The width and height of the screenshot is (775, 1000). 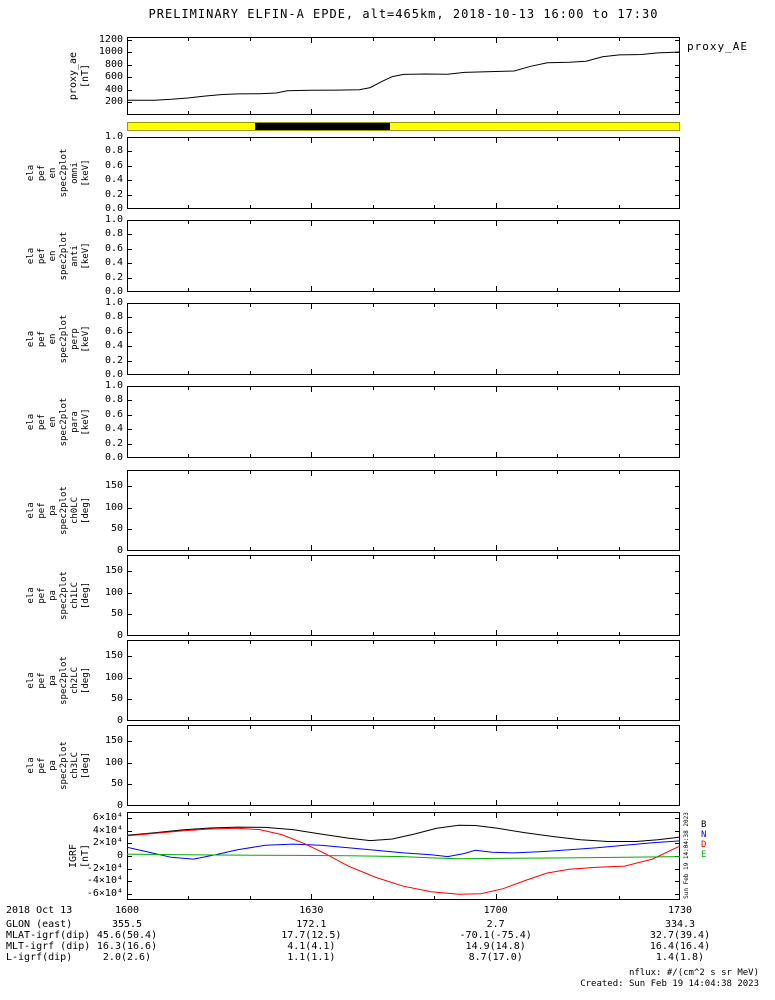 I want to click on y-tick-label: 6×10⁴, so click(x=107, y=817).